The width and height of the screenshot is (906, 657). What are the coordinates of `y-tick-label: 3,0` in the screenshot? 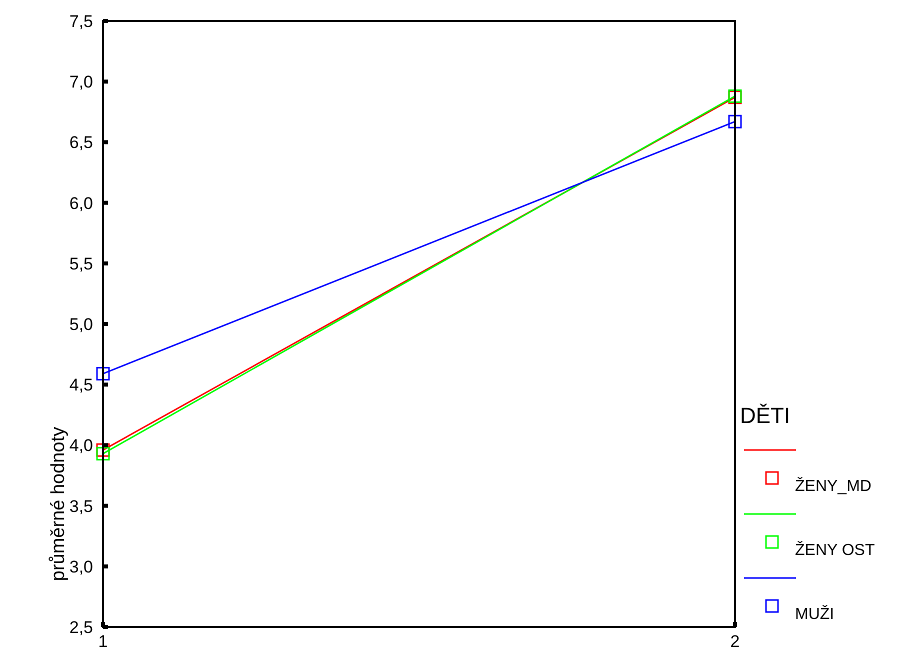 It's located at (81, 566).